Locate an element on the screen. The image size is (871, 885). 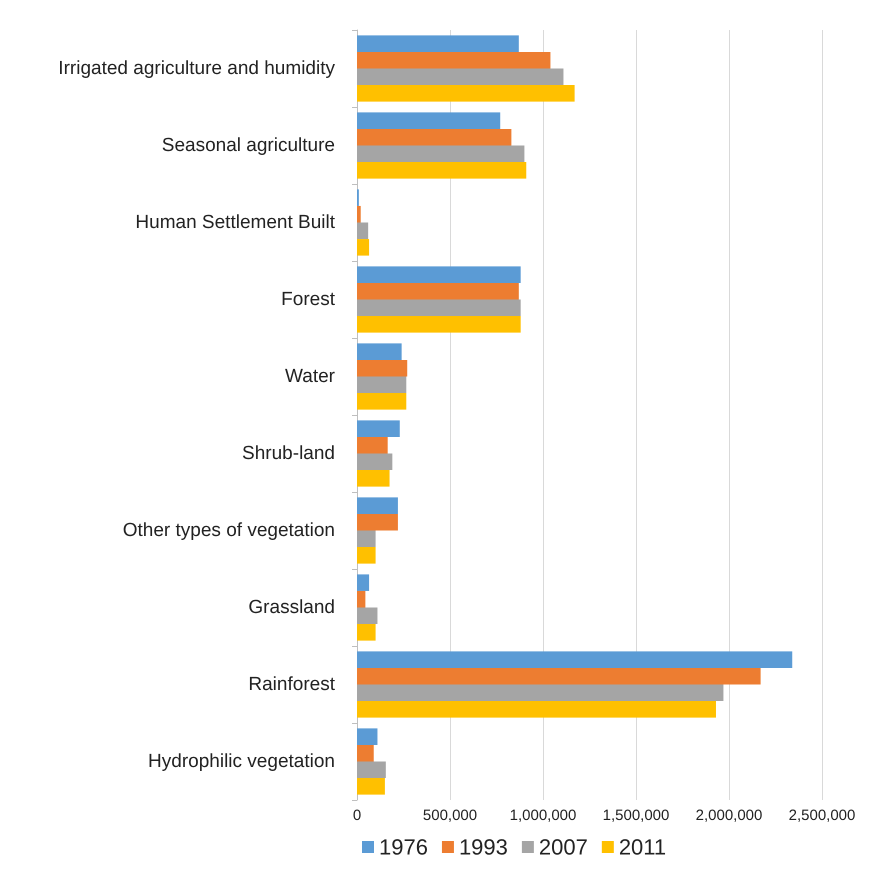
legend-label: 2007 is located at coordinates (563, 847).